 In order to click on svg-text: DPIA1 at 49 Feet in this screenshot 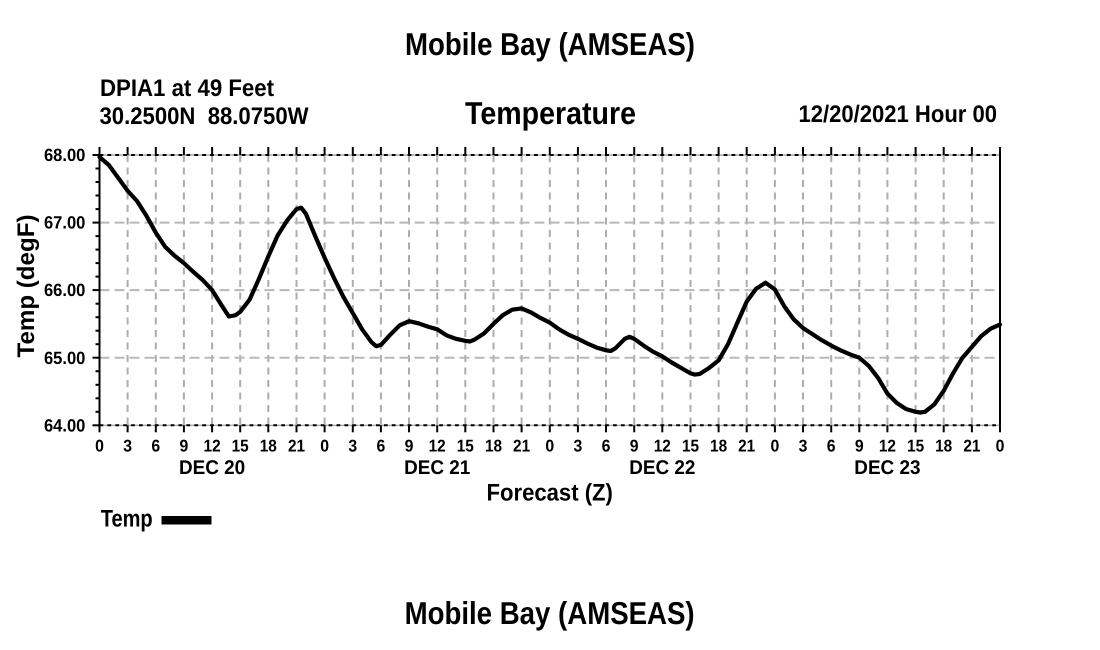, I will do `click(187, 88)`.